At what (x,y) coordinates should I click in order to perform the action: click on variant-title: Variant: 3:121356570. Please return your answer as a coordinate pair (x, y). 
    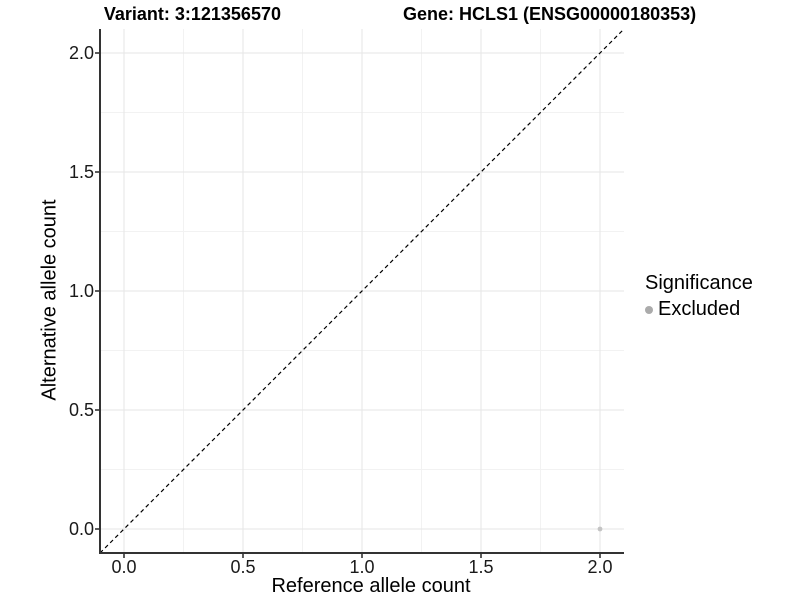
    Looking at the image, I should click on (192, 14).